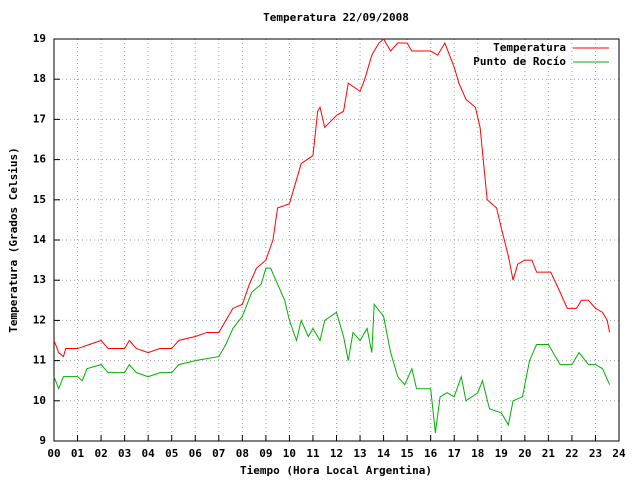 The height and width of the screenshot is (480, 640). Describe the element at coordinates (39, 400) in the screenshot. I see `y-tick-label: 10` at that location.